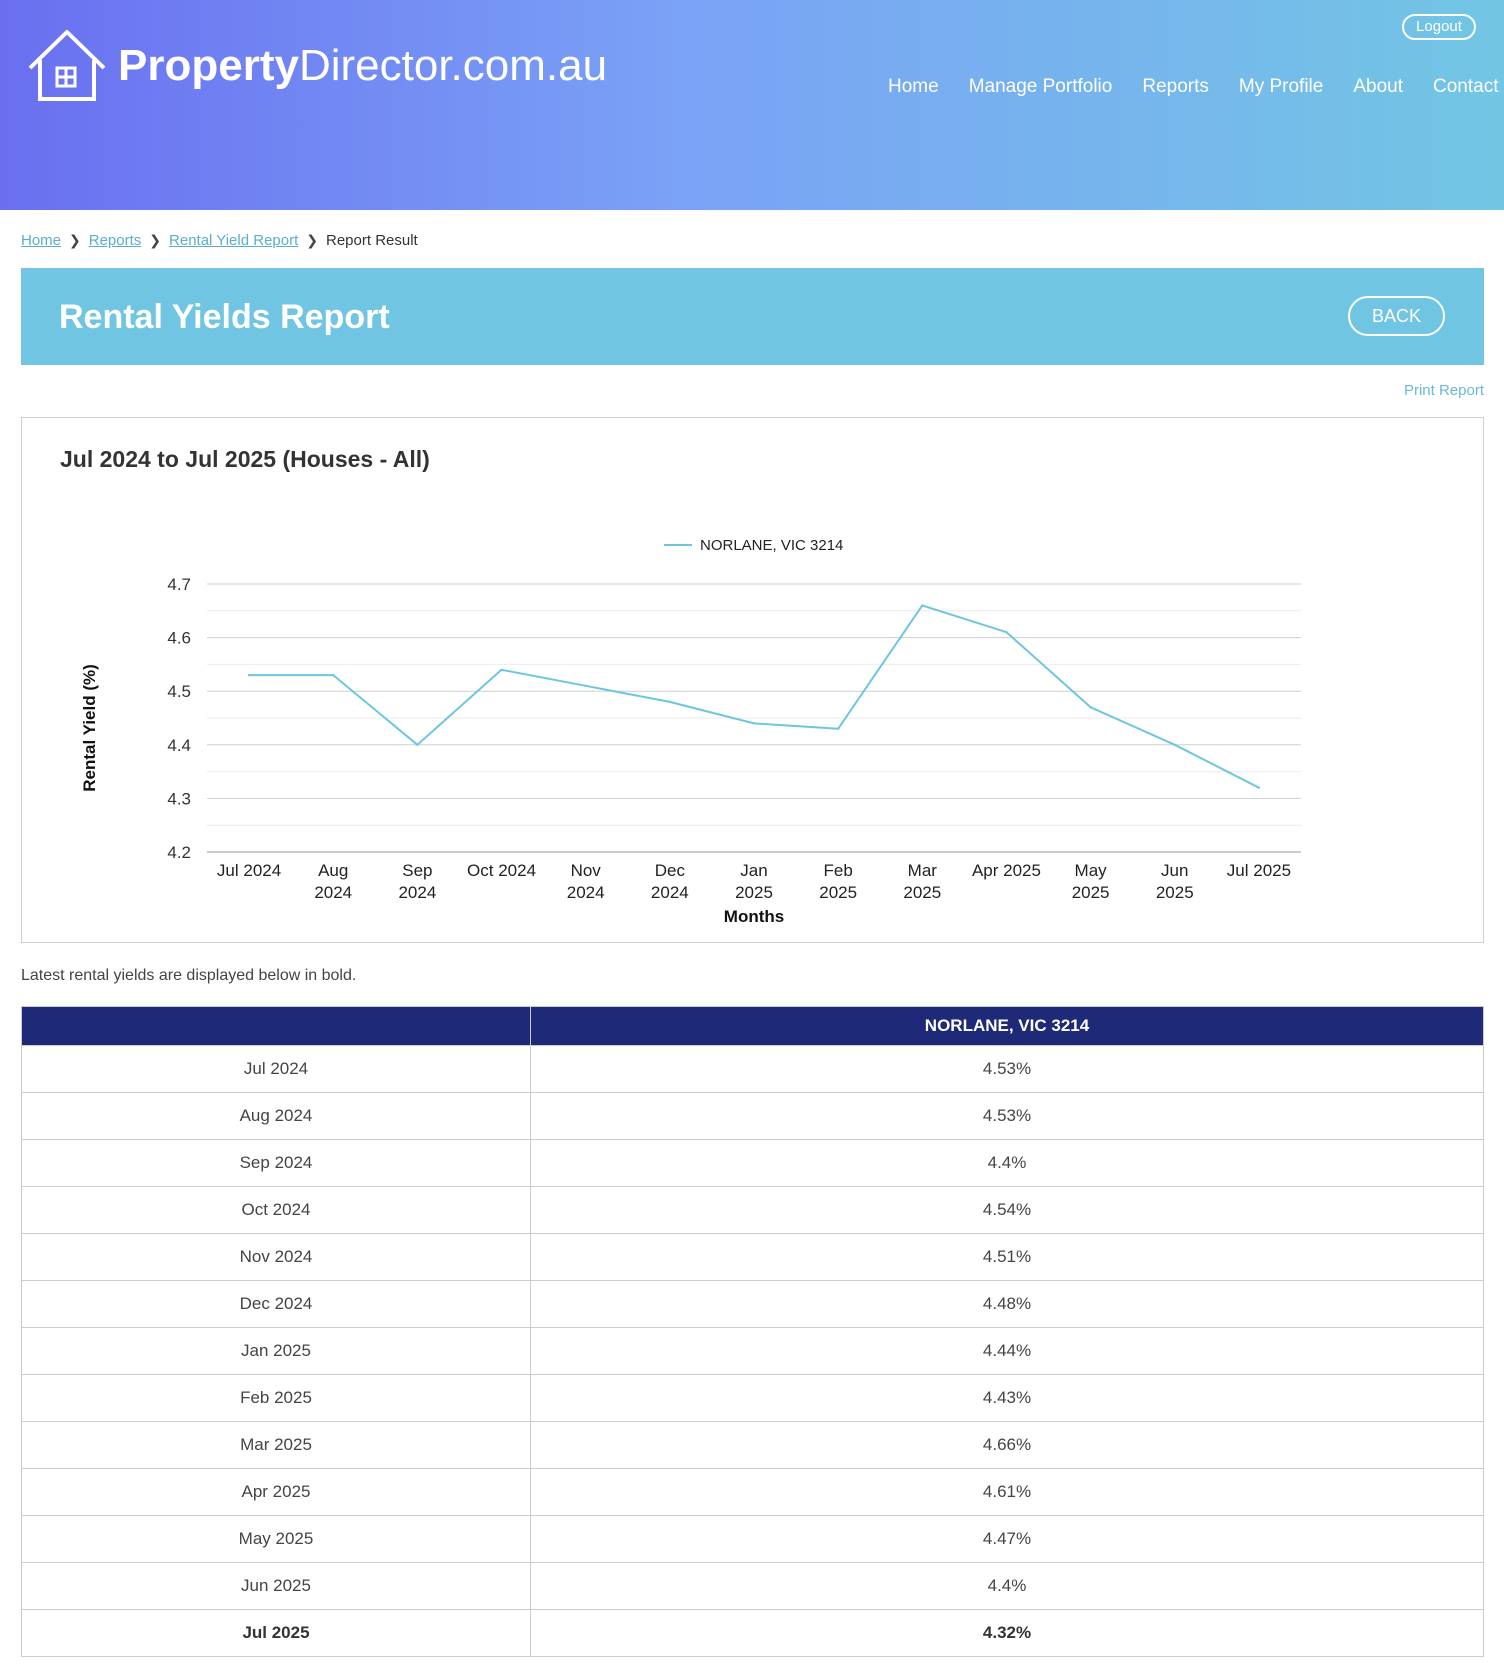 Image resolution: width=1504 pixels, height=1669 pixels. What do you see at coordinates (1174, 870) in the screenshot?
I see `x-tick-label: Jun` at bounding box center [1174, 870].